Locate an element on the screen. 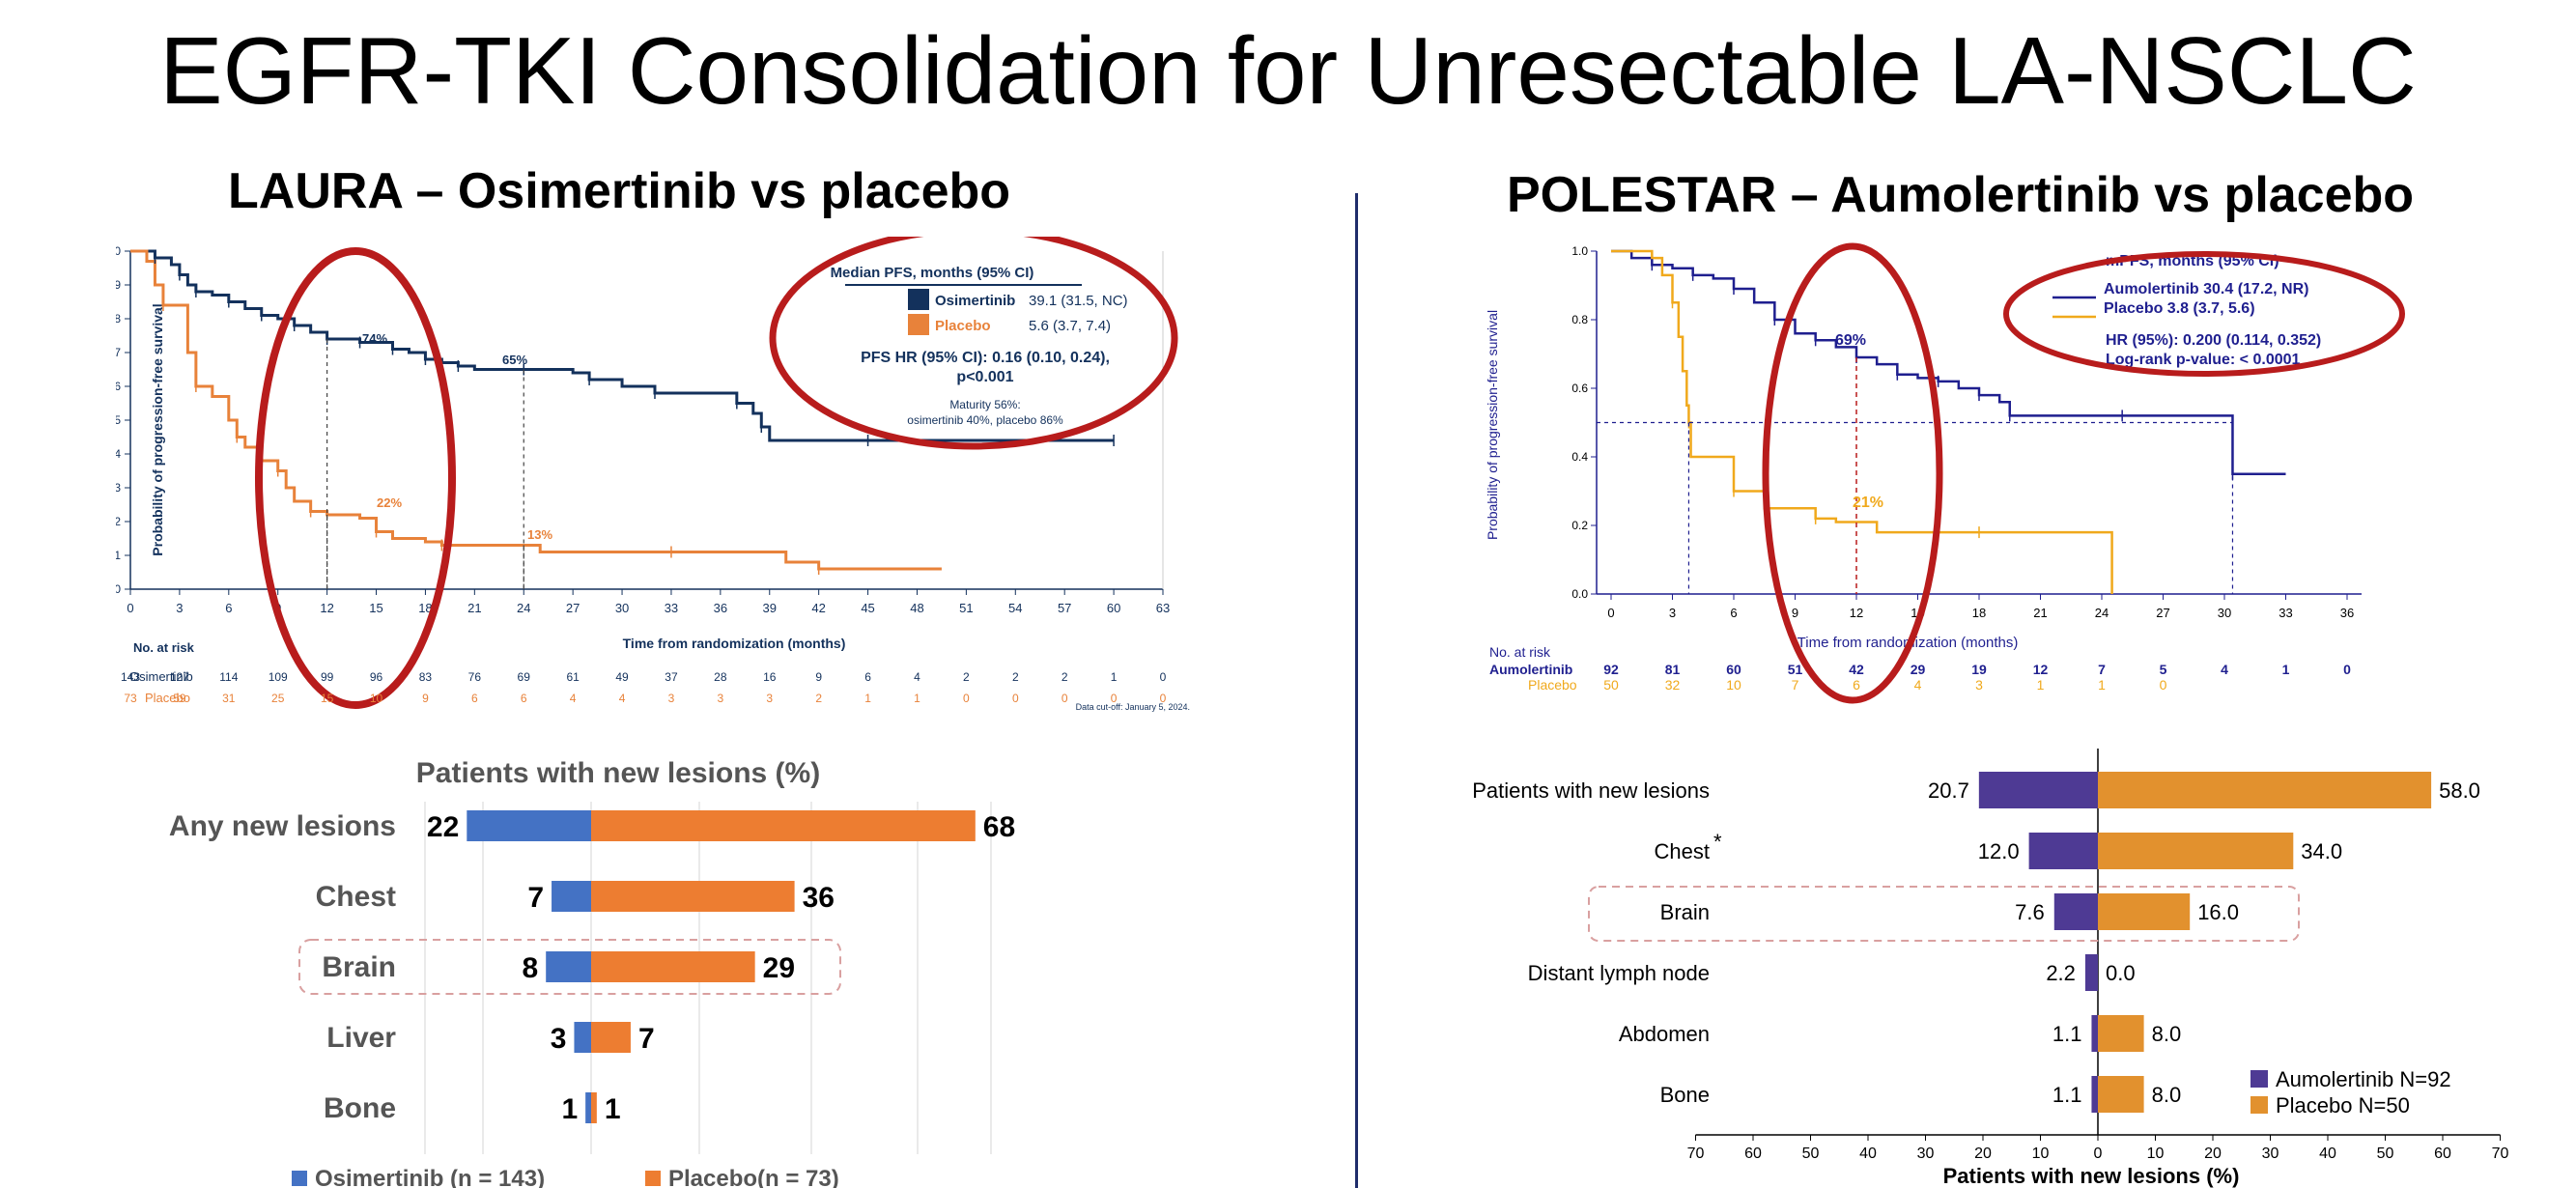  polestar-legend-aum-swatch is located at coordinates (2259, 1079).